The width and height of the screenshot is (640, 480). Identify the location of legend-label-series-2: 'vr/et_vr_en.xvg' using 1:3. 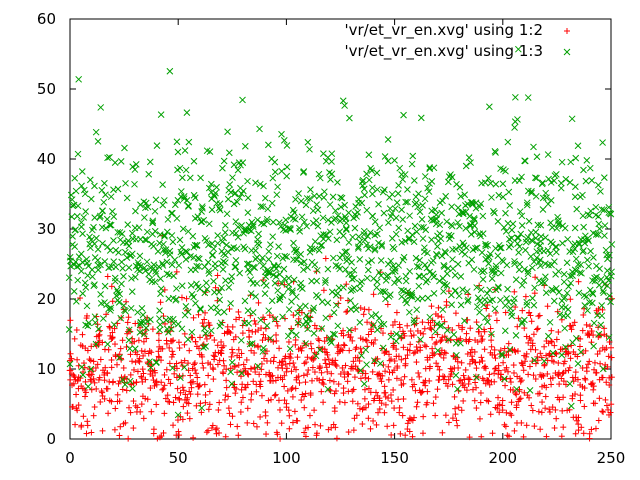
(444, 51).